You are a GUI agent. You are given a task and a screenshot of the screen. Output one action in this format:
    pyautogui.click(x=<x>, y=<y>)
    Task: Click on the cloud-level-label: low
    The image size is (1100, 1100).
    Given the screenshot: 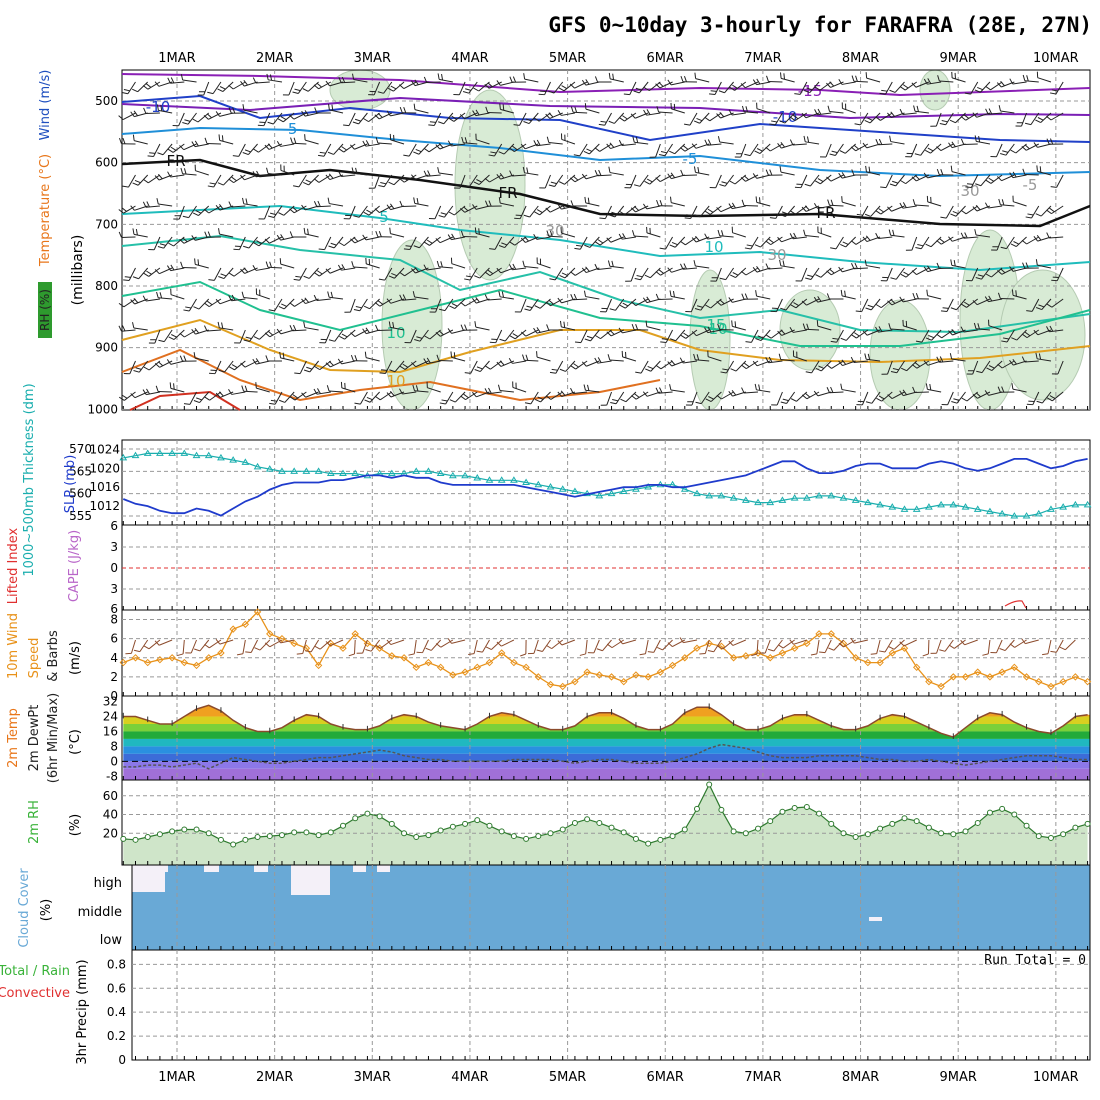 What is the action you would take?
    pyautogui.click(x=111, y=940)
    